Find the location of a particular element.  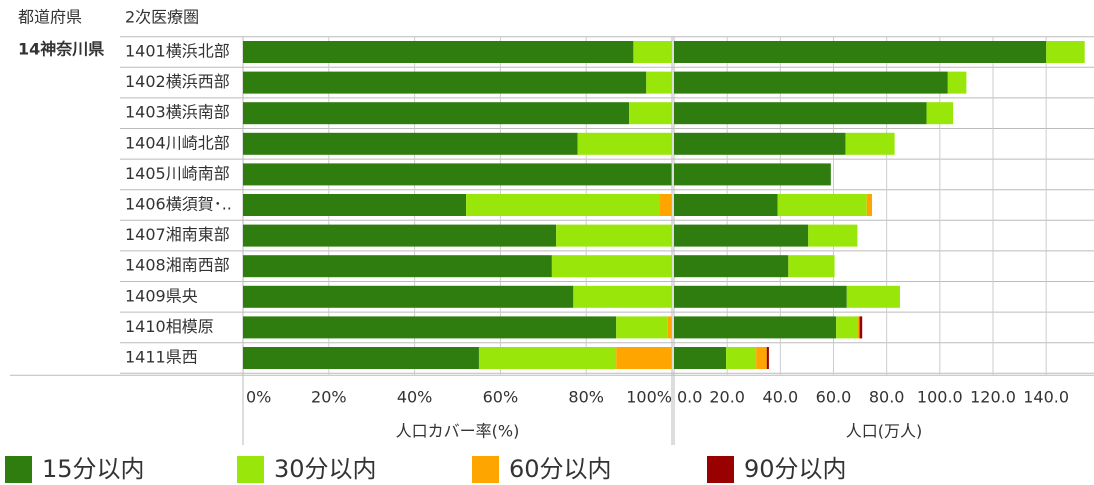

category-label: 1402横浜西部 is located at coordinates (177, 81).